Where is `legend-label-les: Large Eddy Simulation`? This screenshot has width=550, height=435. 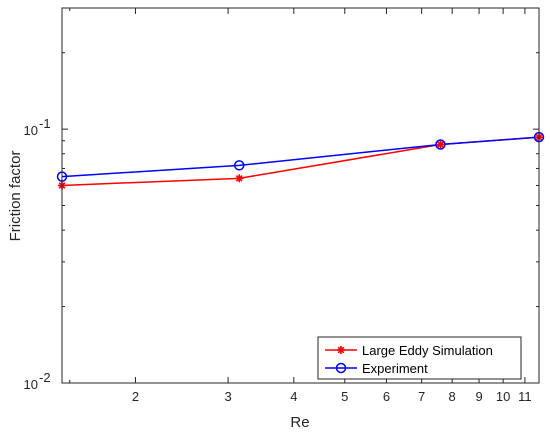
legend-label-les: Large Eddy Simulation is located at coordinates (427, 350).